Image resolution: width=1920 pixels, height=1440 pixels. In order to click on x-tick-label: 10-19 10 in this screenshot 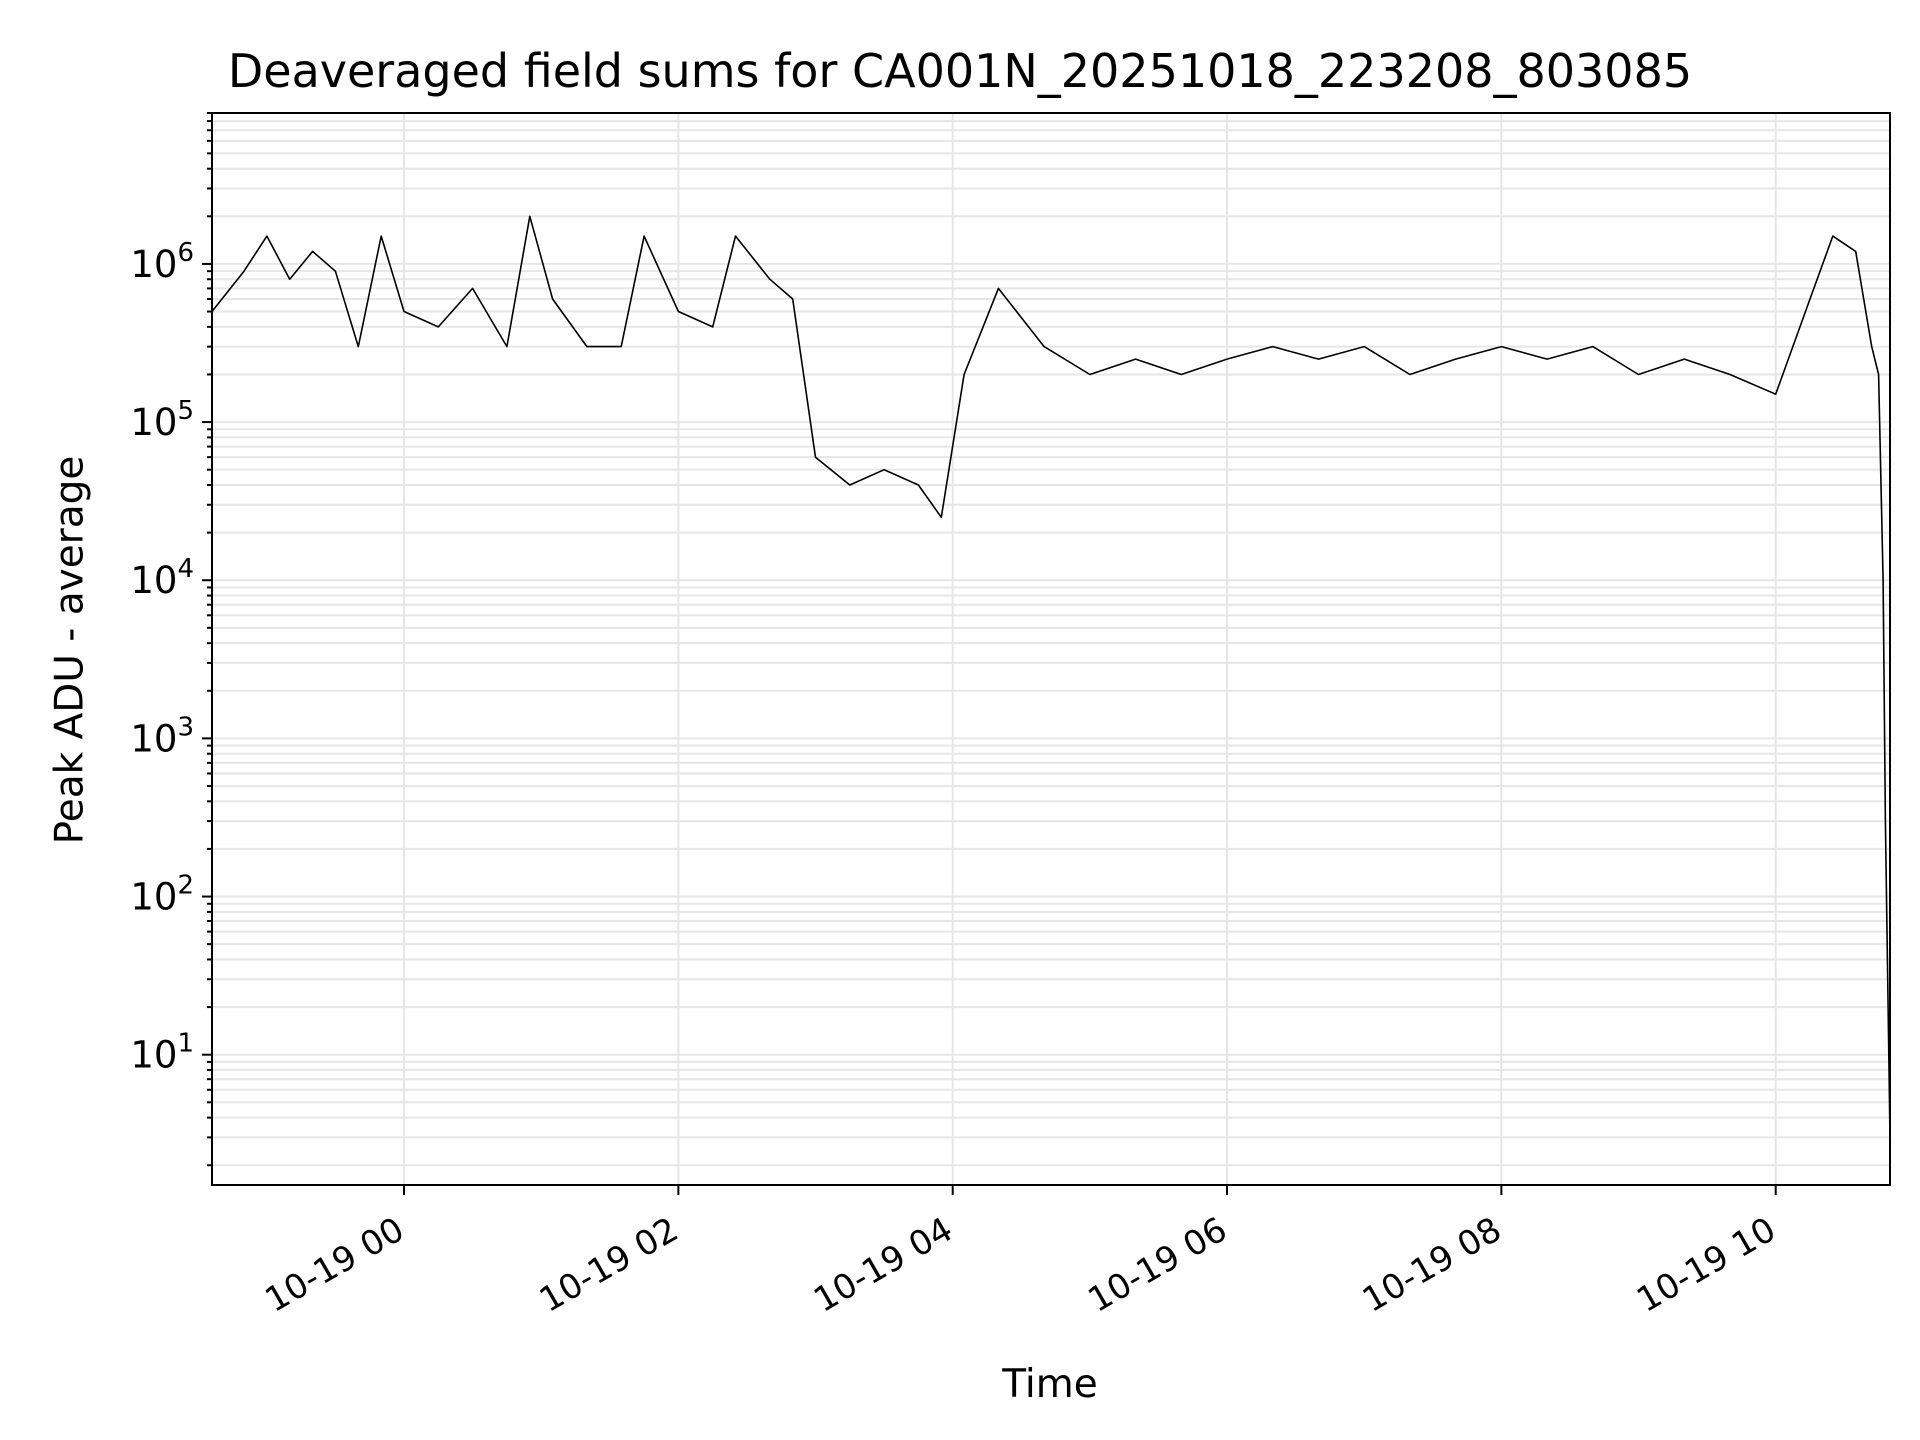, I will do `click(1706, 1265)`.